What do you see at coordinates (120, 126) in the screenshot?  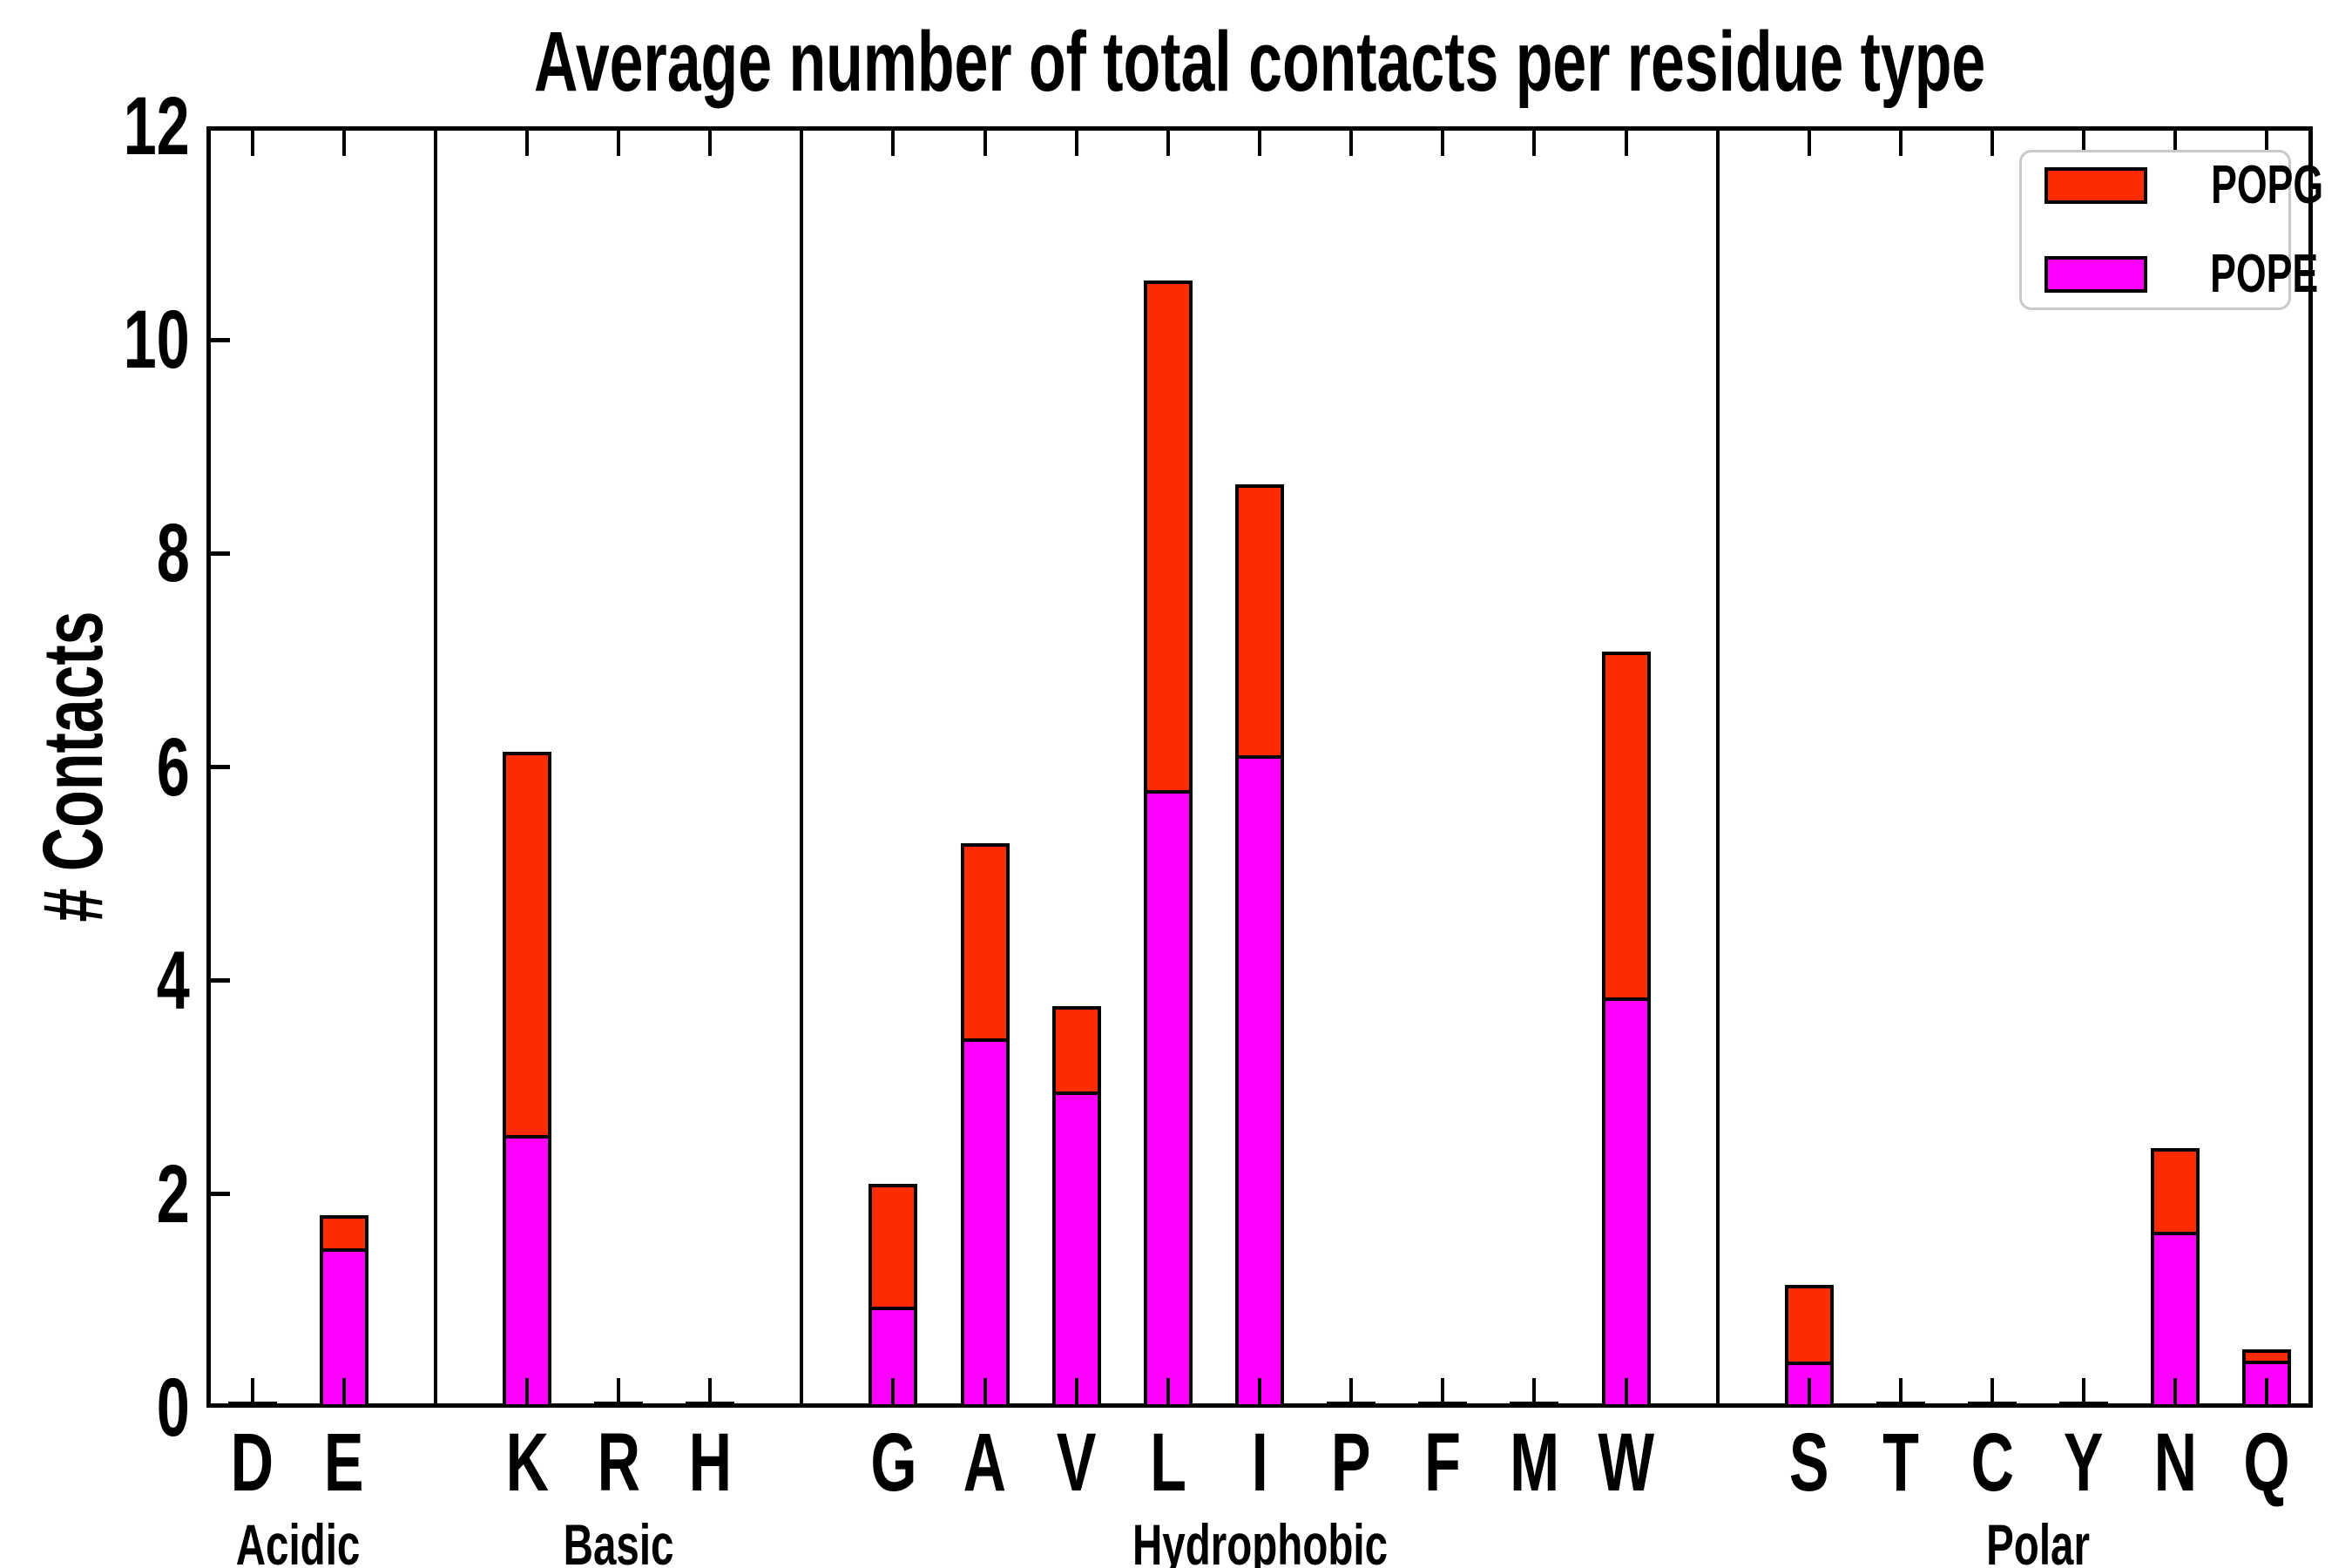 I see `y-tick-label-12: 12` at bounding box center [120, 126].